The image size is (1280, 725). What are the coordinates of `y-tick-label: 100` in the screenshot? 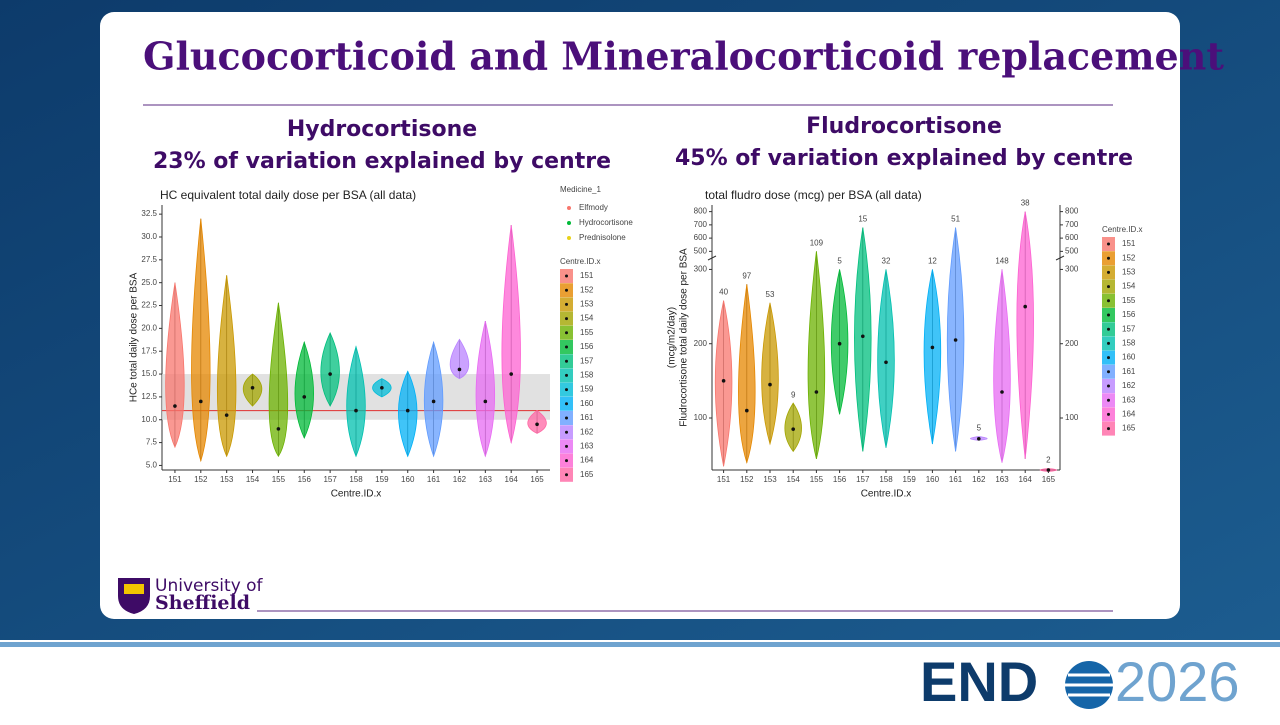 It's located at (701, 417).